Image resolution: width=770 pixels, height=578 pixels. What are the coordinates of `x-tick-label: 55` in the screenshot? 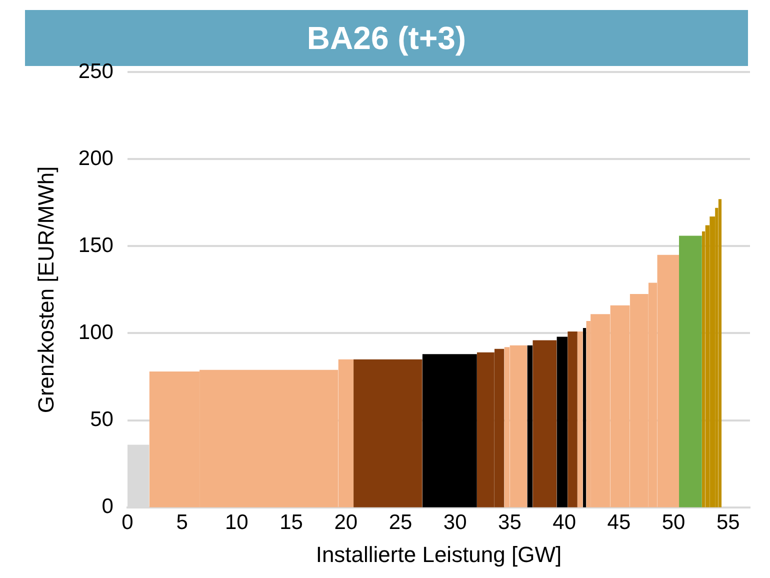 It's located at (728, 522).